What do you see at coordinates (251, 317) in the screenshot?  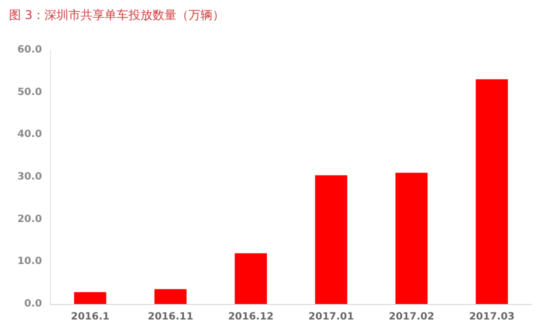 I see `x-tick-label: 2016.12` at bounding box center [251, 317].